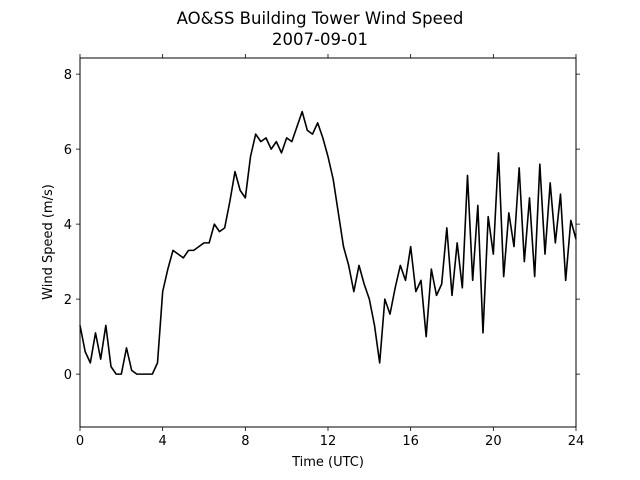 Image resolution: width=640 pixels, height=480 pixels. What do you see at coordinates (410, 441) in the screenshot?
I see `x-tick-label: 16` at bounding box center [410, 441].